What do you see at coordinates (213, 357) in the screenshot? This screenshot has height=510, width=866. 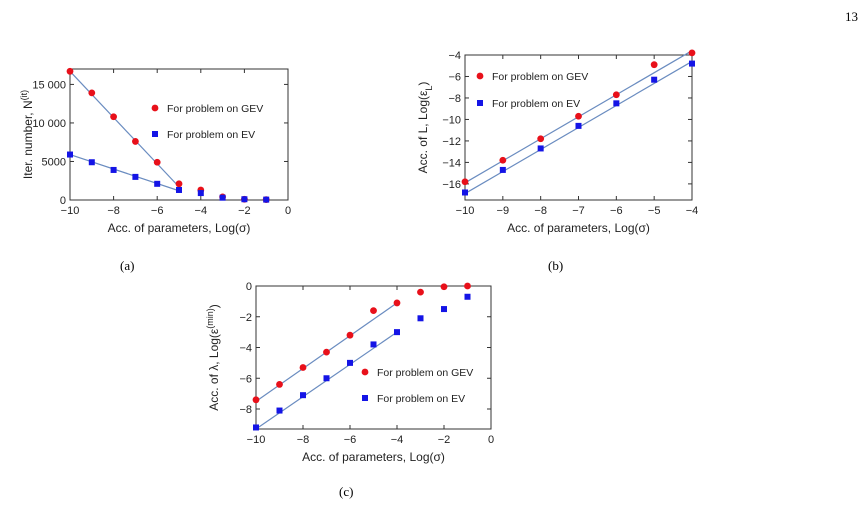 I see `y-axis-label: Acc. of λ, Log(ε(min))` at bounding box center [213, 357].